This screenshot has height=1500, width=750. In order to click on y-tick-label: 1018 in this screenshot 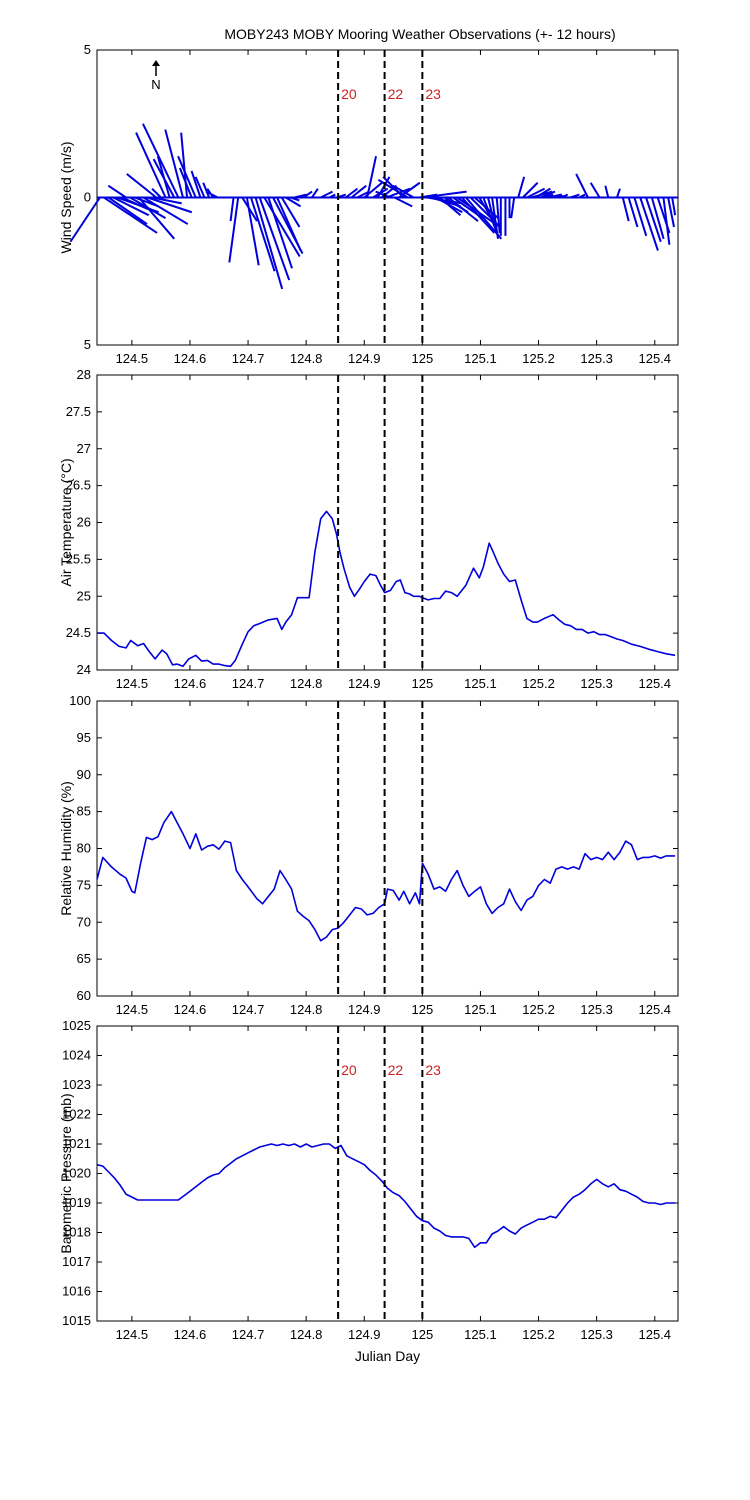, I will do `click(76, 1232)`.